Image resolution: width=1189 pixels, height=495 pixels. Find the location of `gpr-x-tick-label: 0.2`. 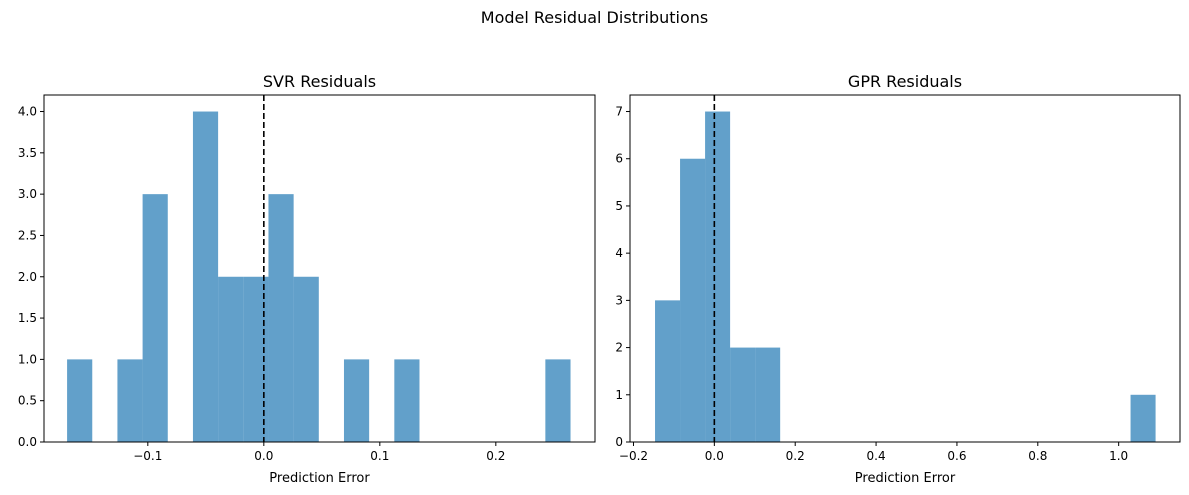

gpr-x-tick-label: 0.2 is located at coordinates (795, 456).